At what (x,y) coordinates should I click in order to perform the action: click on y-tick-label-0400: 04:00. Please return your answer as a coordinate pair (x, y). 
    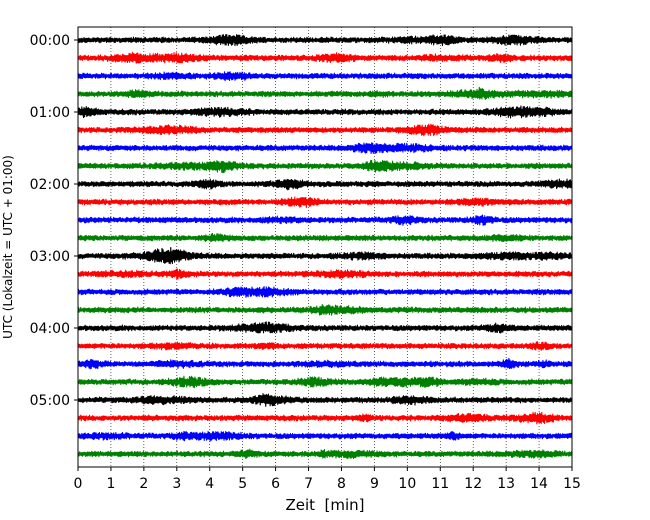
    Looking at the image, I should click on (50, 329).